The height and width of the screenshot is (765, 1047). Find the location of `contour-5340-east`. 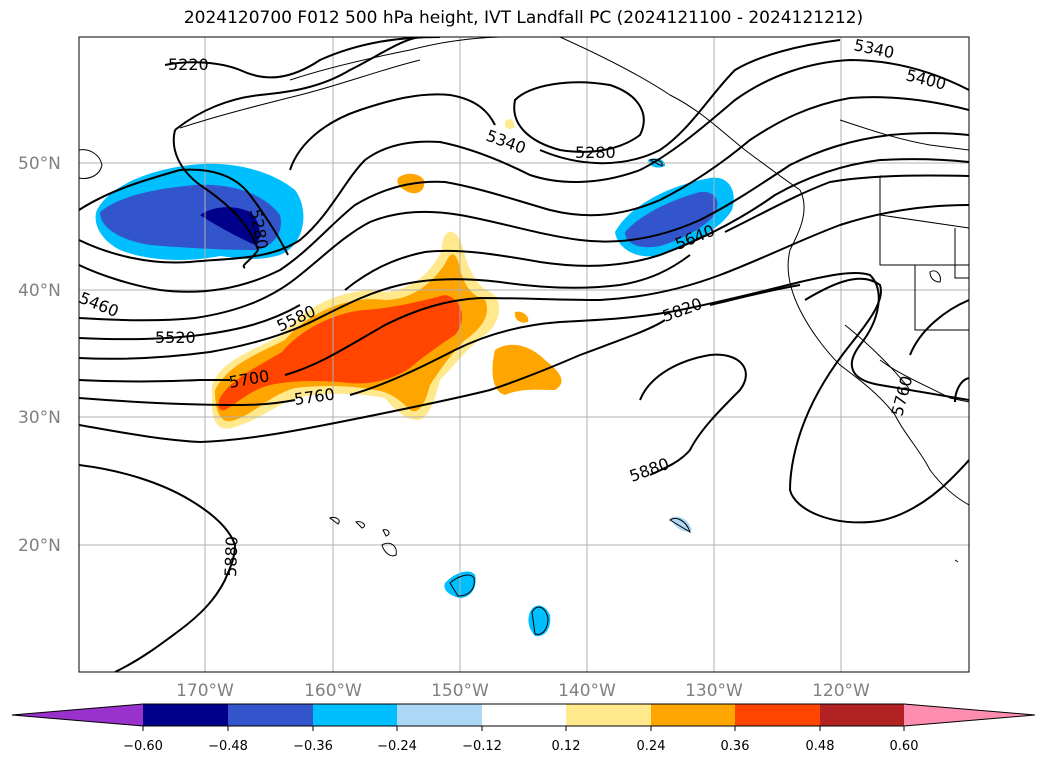

contour-5340-east is located at coordinates (690, 102).